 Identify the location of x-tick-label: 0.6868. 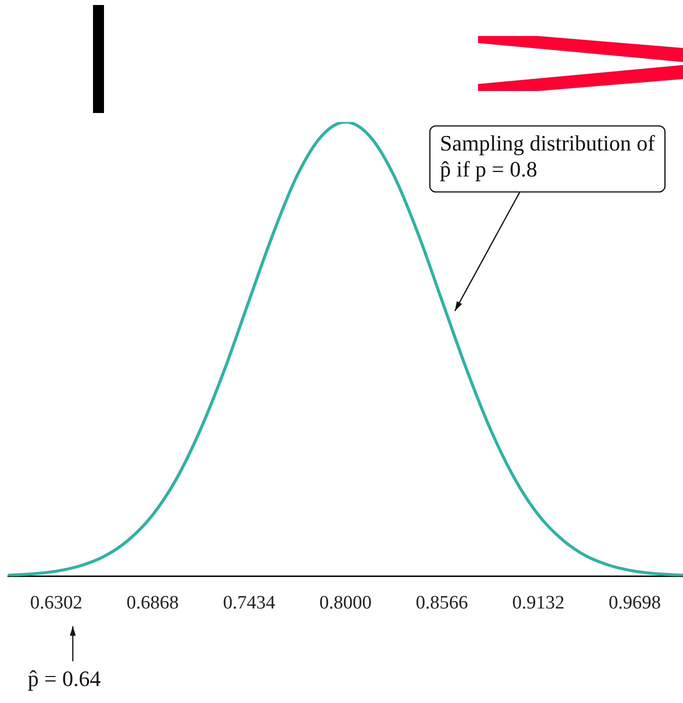
(152, 603).